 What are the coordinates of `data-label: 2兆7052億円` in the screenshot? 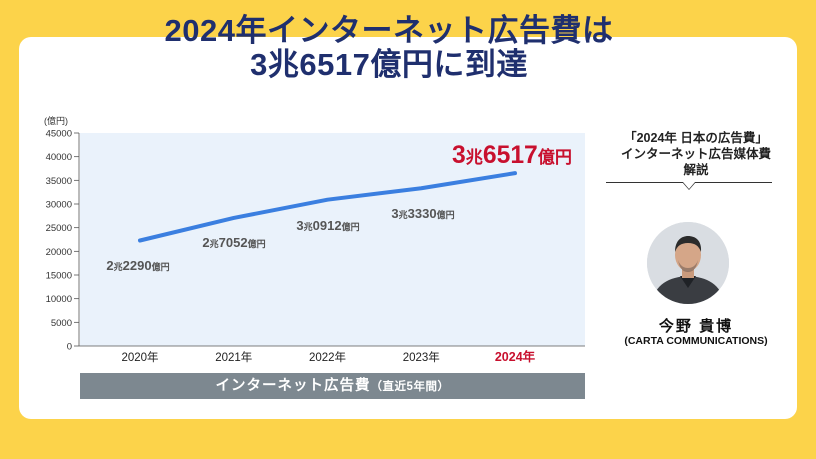 It's located at (233, 242).